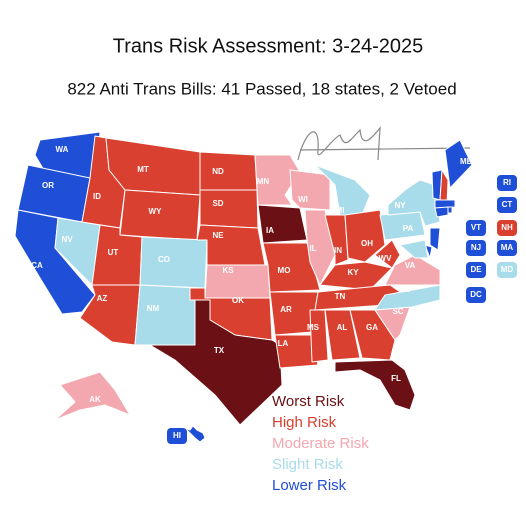 The image size is (526, 526). I want to click on signature-scribble, so click(384, 143).